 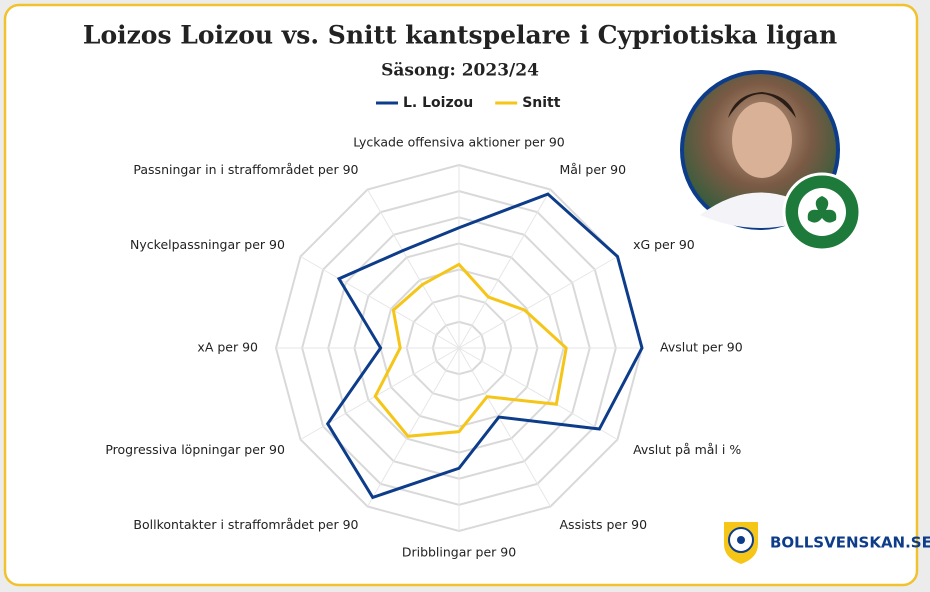 I want to click on brand-ball-patch, so click(x=741, y=540).